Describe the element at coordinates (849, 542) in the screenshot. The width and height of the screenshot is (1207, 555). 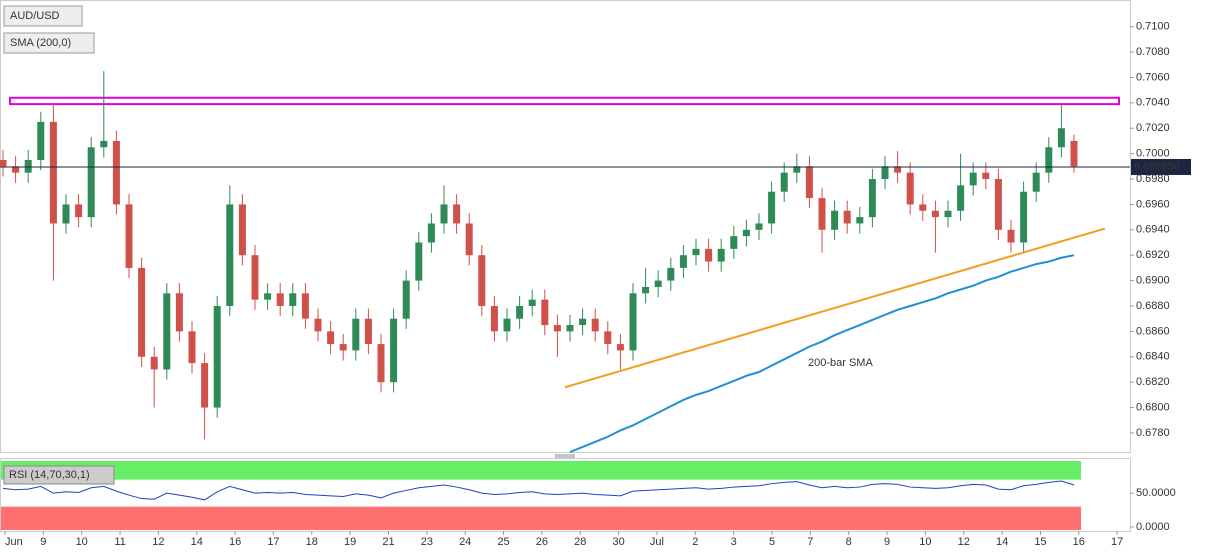
I see `x-tick-label: 8` at that location.